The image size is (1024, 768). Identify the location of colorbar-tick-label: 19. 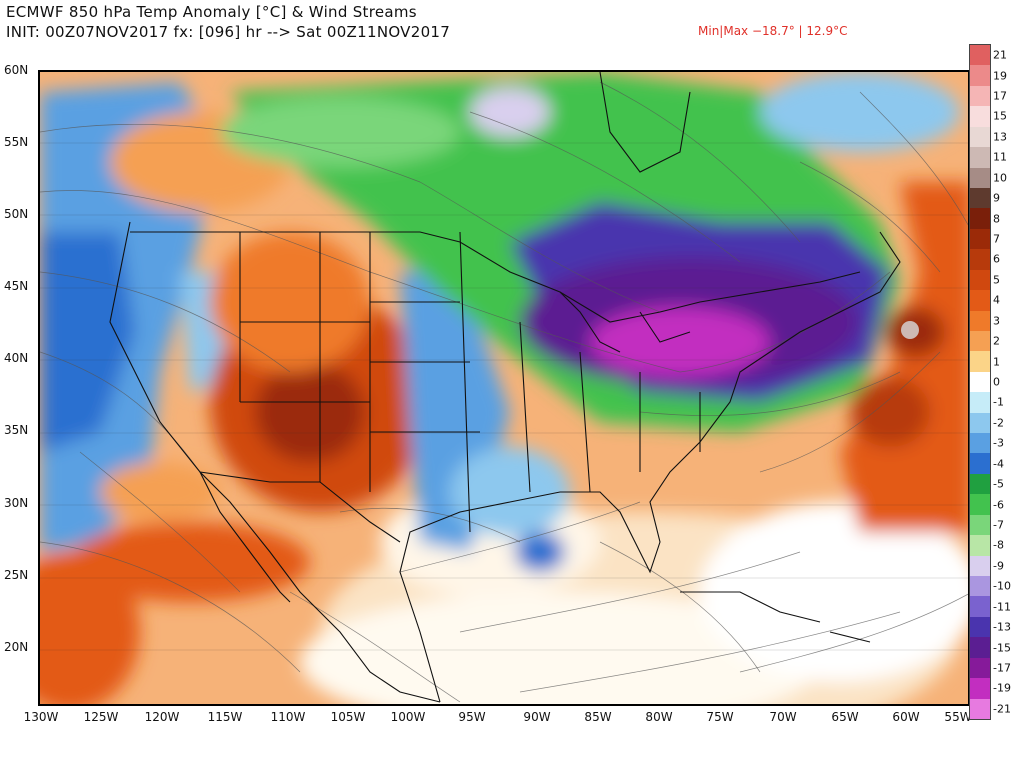
(1000, 76).